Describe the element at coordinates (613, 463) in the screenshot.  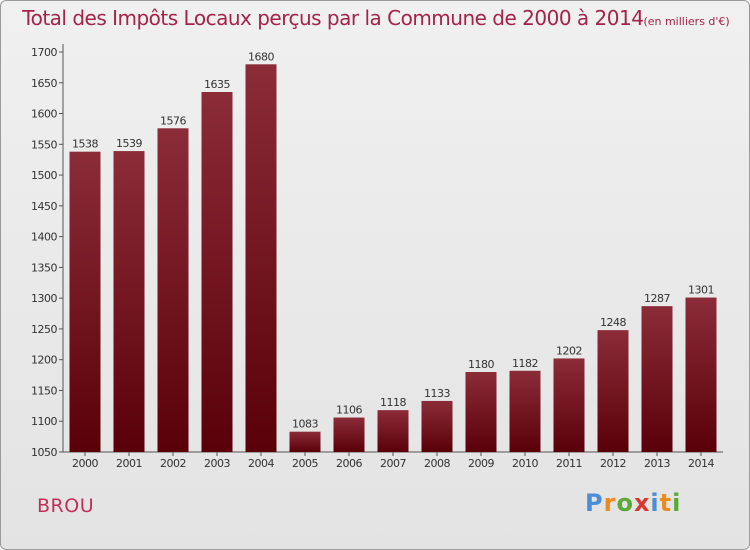
I see `x-tick-label: 2012` at that location.